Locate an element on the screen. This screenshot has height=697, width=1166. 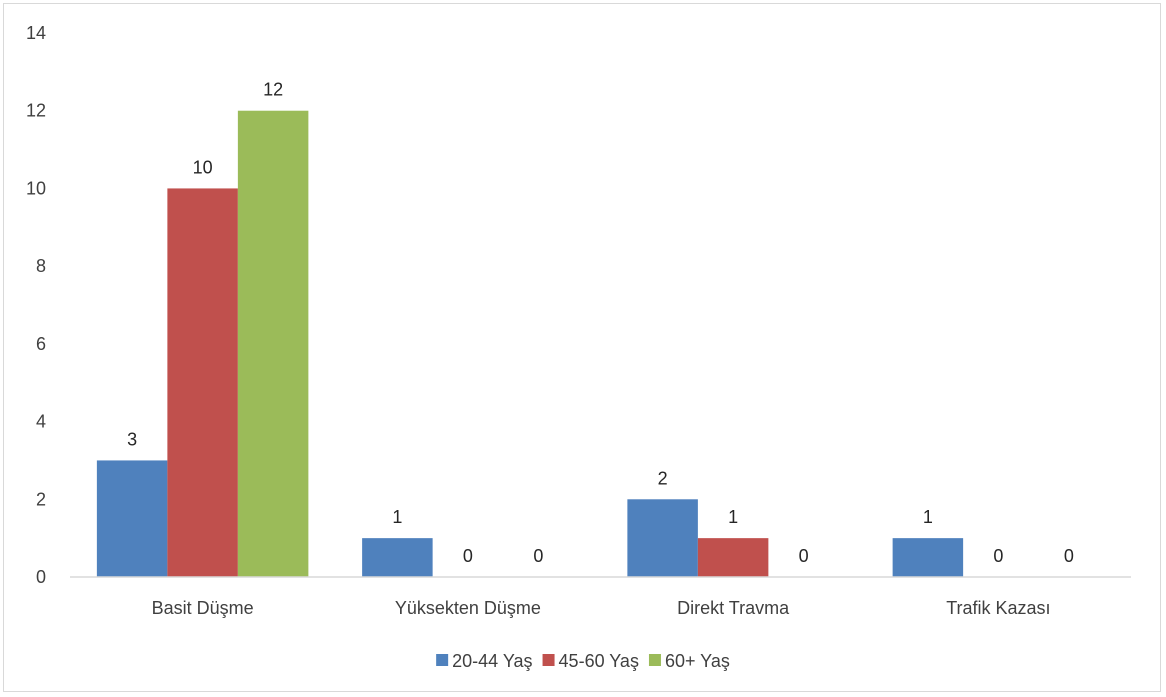
y-tick-label: 10 is located at coordinates (36, 188).